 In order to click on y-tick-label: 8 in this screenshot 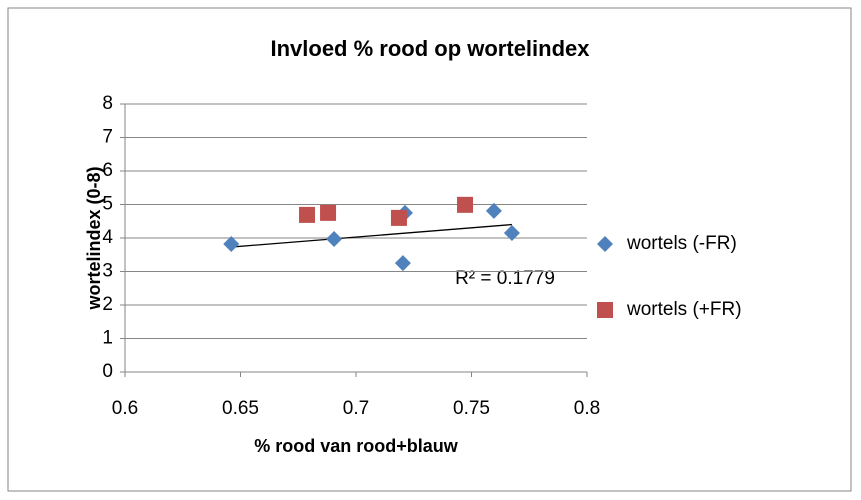, I will do `click(107, 103)`.